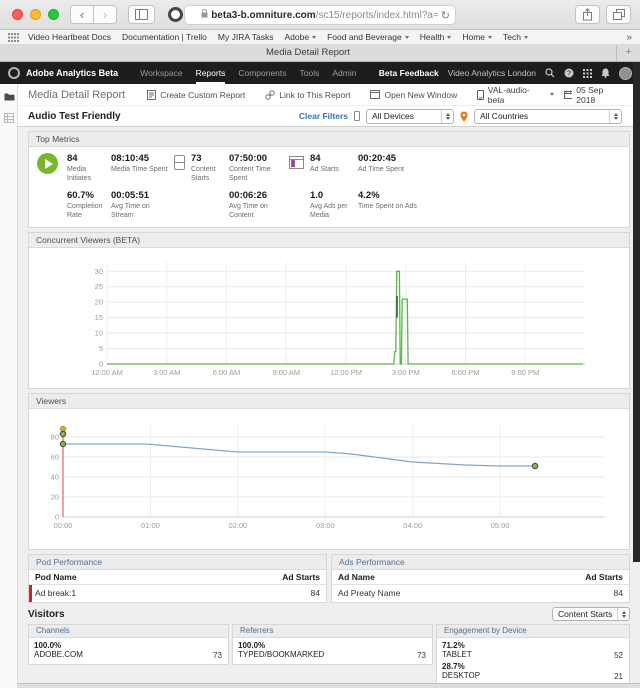 The image size is (640, 688). I want to click on bar-row: 71.2% TABLET 52, so click(532, 650).